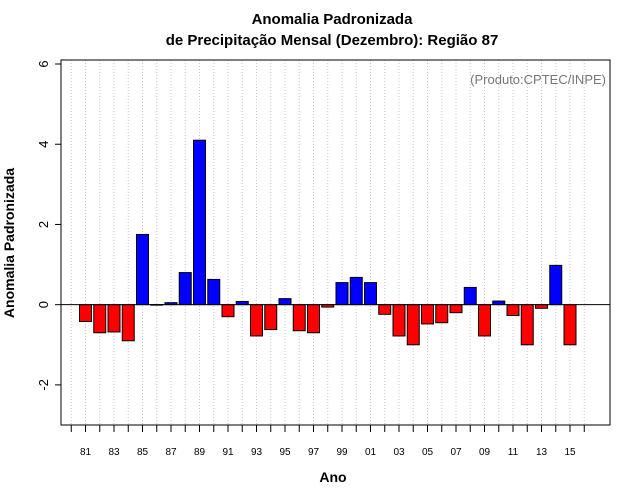 The height and width of the screenshot is (500, 640). Describe the element at coordinates (442, 314) in the screenshot. I see `bar-2006` at that location.